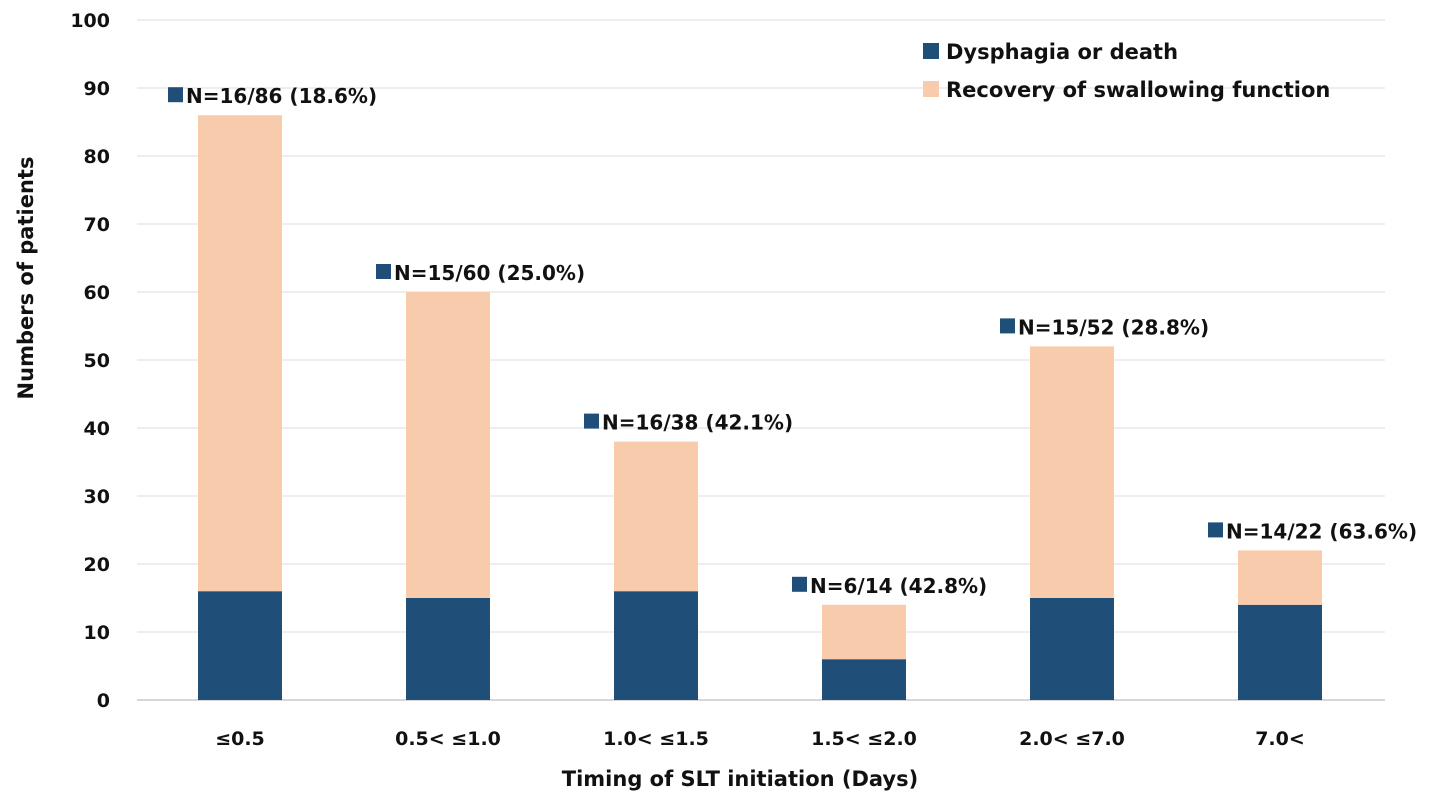 This screenshot has height=800, width=1439. What do you see at coordinates (1062, 52) in the screenshot?
I see `legend-label-dysphagia: Dysphagia or death` at bounding box center [1062, 52].